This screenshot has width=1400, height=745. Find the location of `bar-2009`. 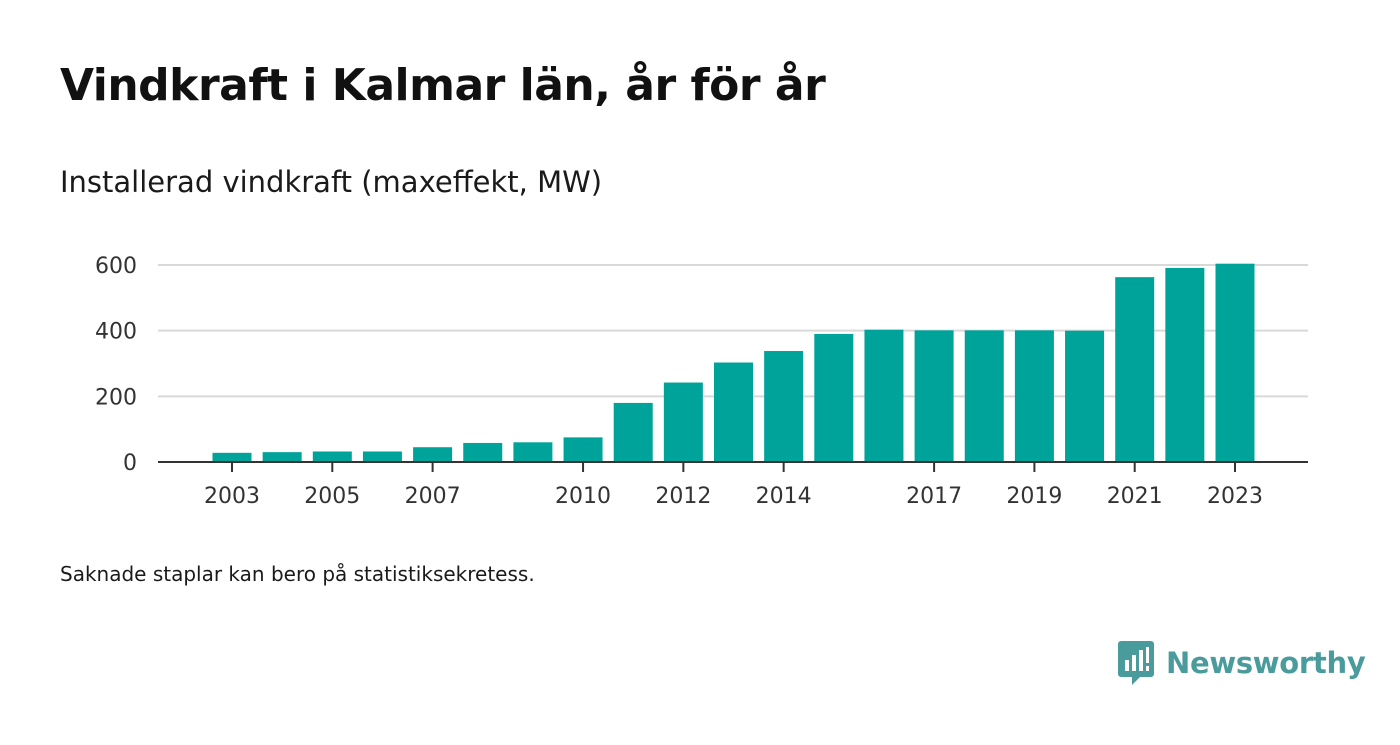

bar-2009 is located at coordinates (533, 452).